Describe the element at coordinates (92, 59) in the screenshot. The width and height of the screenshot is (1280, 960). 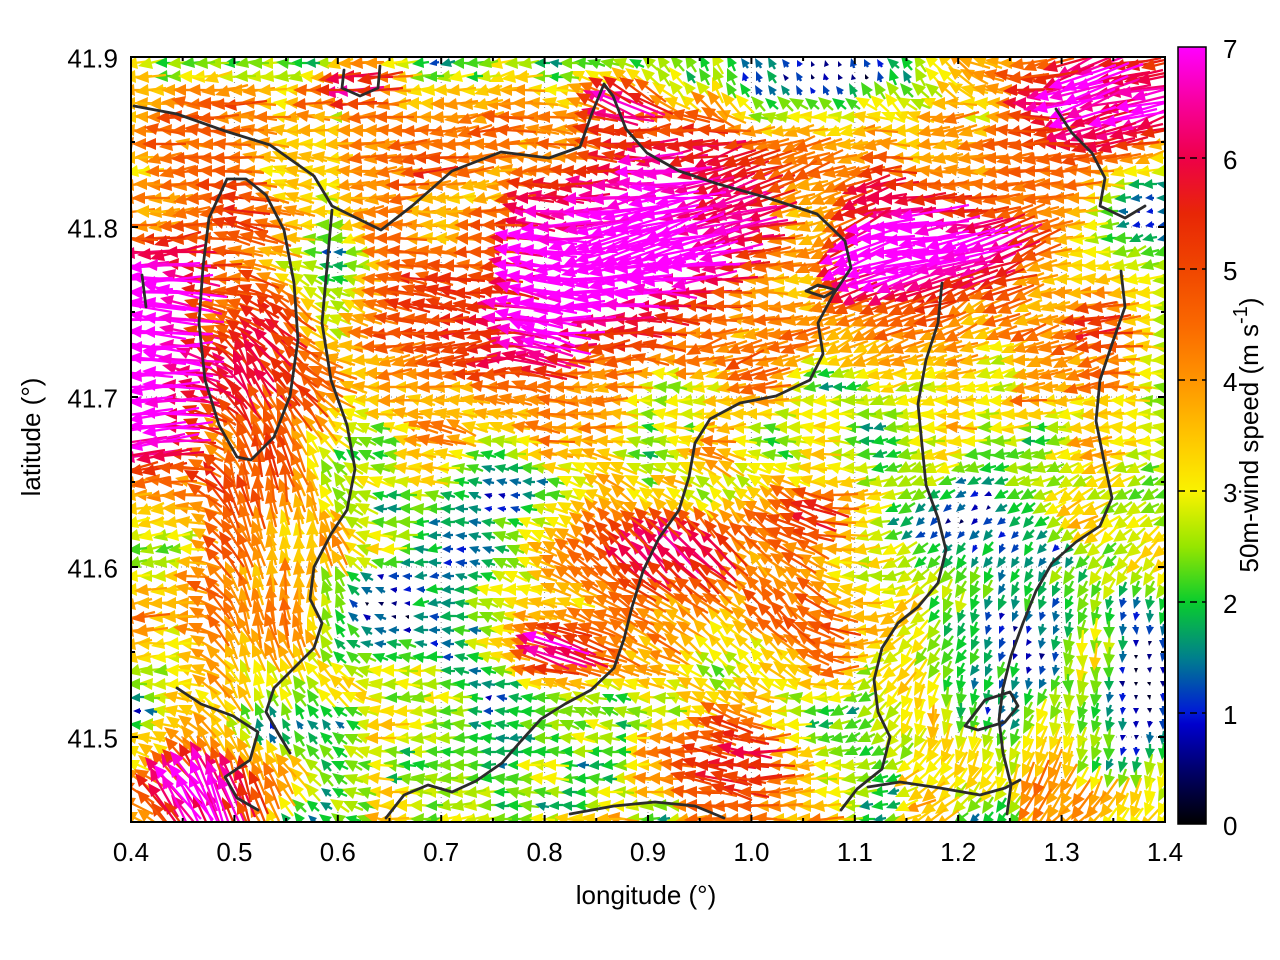
I see `svg-text: 41.9` at that location.